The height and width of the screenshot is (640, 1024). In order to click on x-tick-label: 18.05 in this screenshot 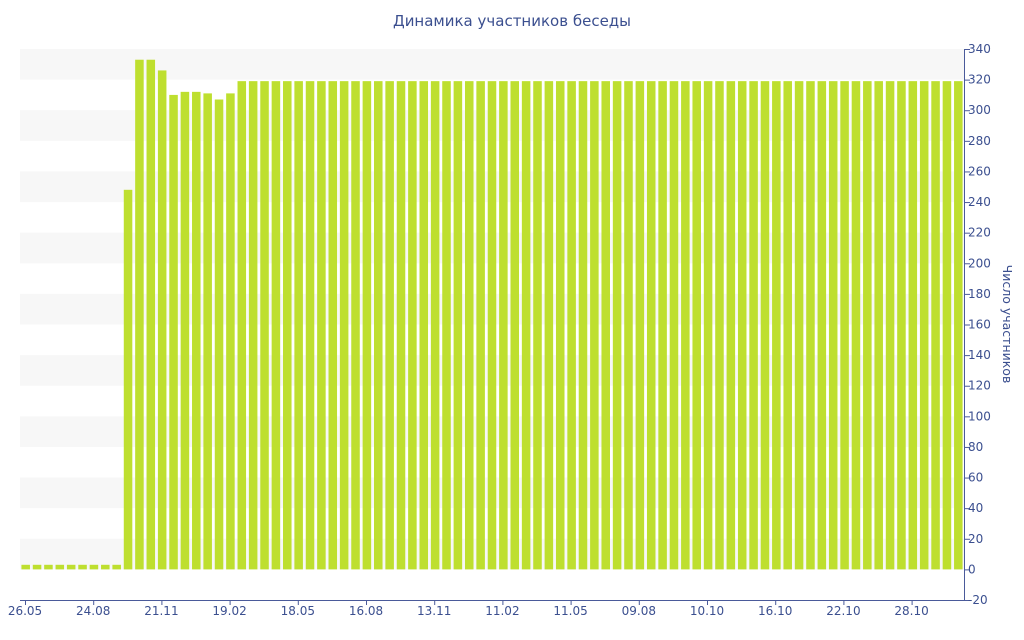, I will do `click(298, 611)`.